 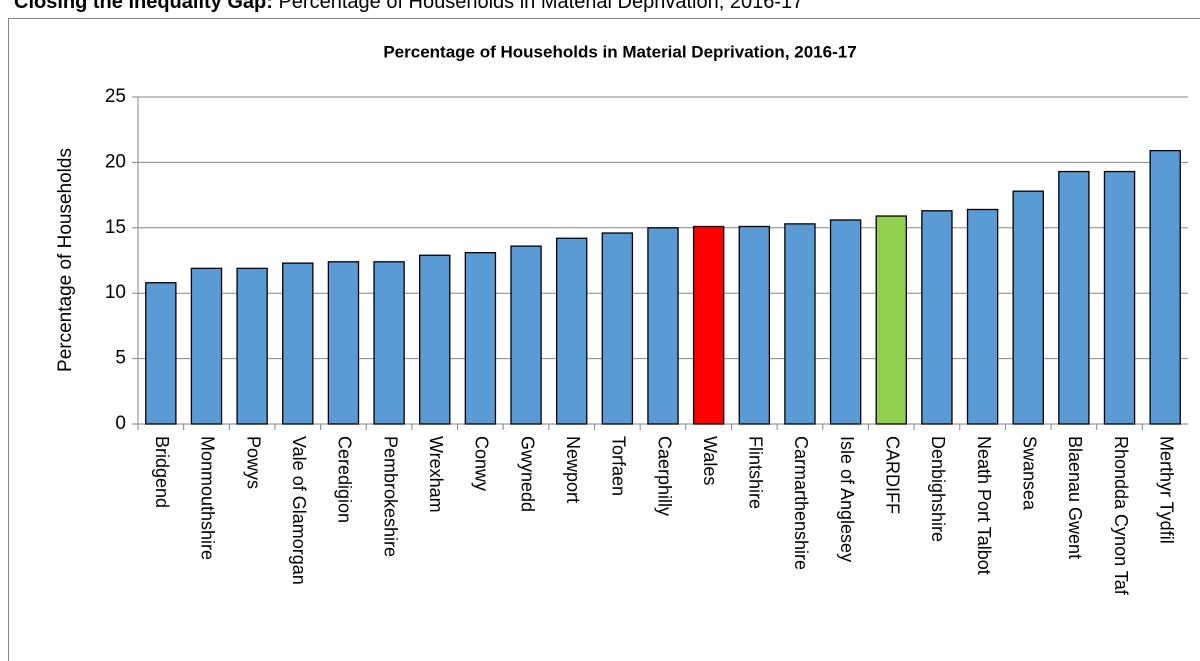 I want to click on x-tick-label: Torfaen, so click(x=619, y=466).